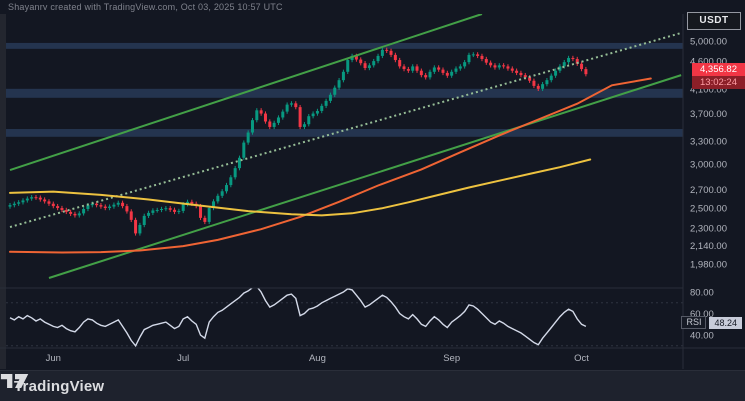  Describe the element at coordinates (718, 69) in the screenshot. I see `last-price-value: 4,356.82` at that location.